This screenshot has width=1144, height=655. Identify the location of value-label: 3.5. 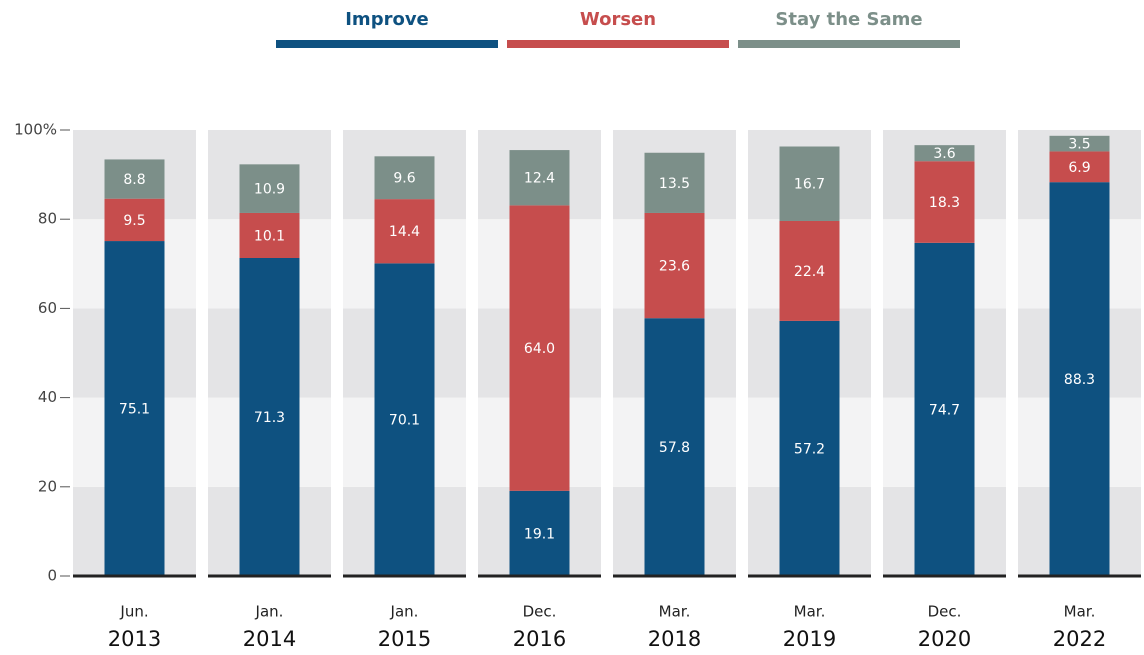
(1079, 145).